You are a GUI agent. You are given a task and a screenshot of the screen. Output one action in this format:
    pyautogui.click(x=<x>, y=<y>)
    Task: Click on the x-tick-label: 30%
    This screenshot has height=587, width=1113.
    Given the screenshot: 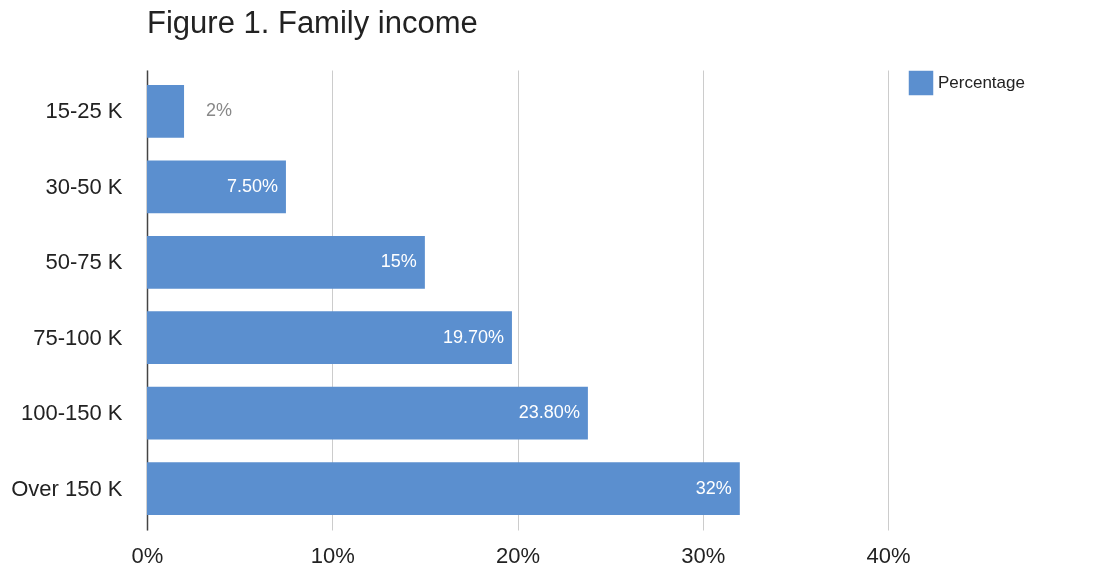 What is the action you would take?
    pyautogui.click(x=703, y=555)
    